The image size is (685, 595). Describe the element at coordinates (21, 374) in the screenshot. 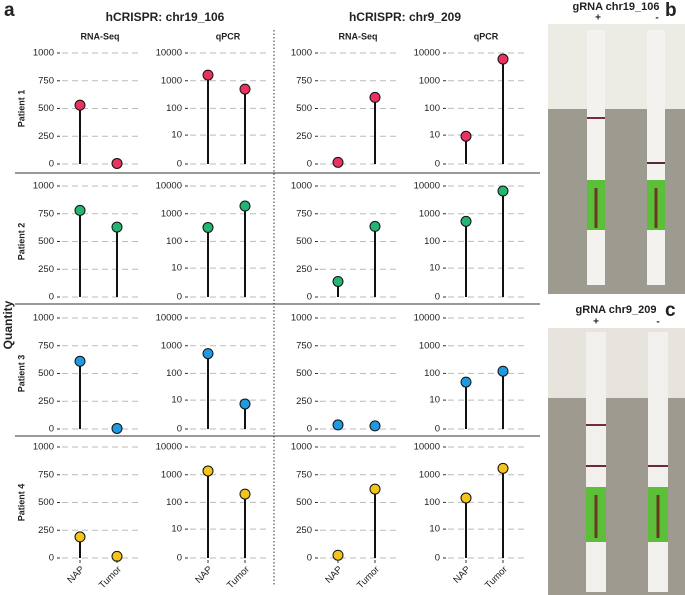

I see `row-title: Patient 3` at that location.